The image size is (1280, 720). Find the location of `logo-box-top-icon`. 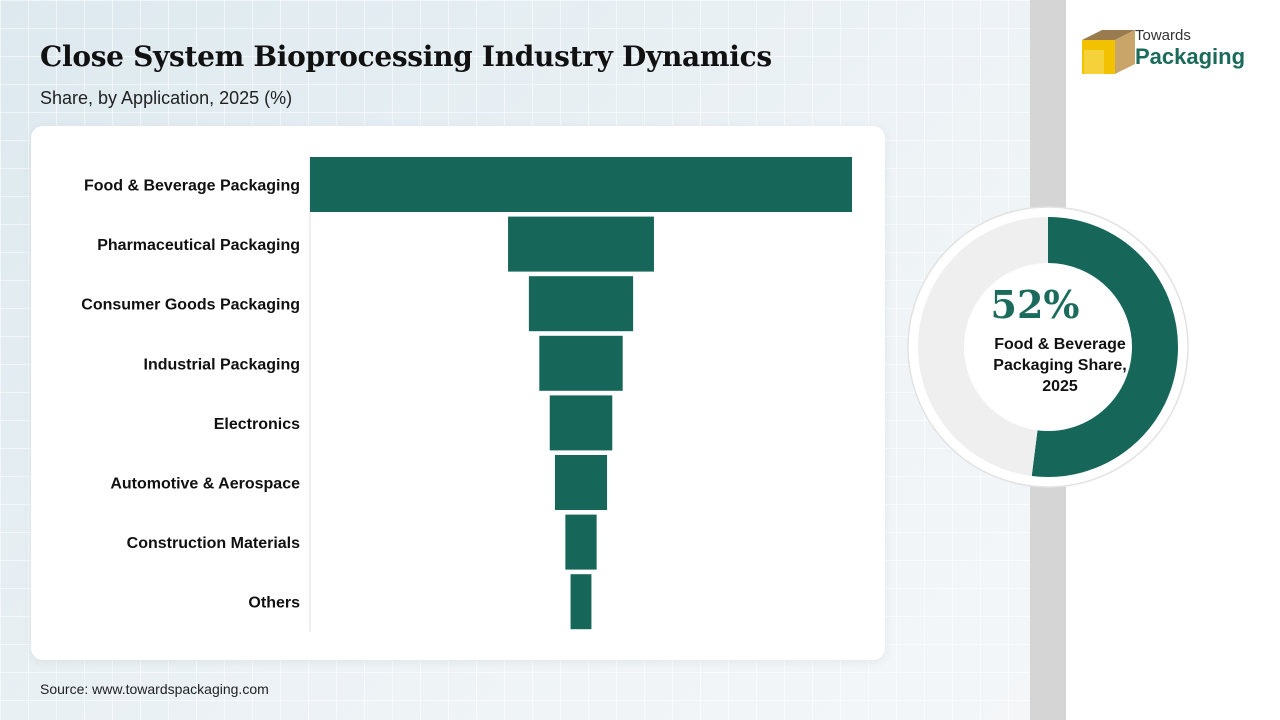

logo-box-top-icon is located at coordinates (1108, 35).